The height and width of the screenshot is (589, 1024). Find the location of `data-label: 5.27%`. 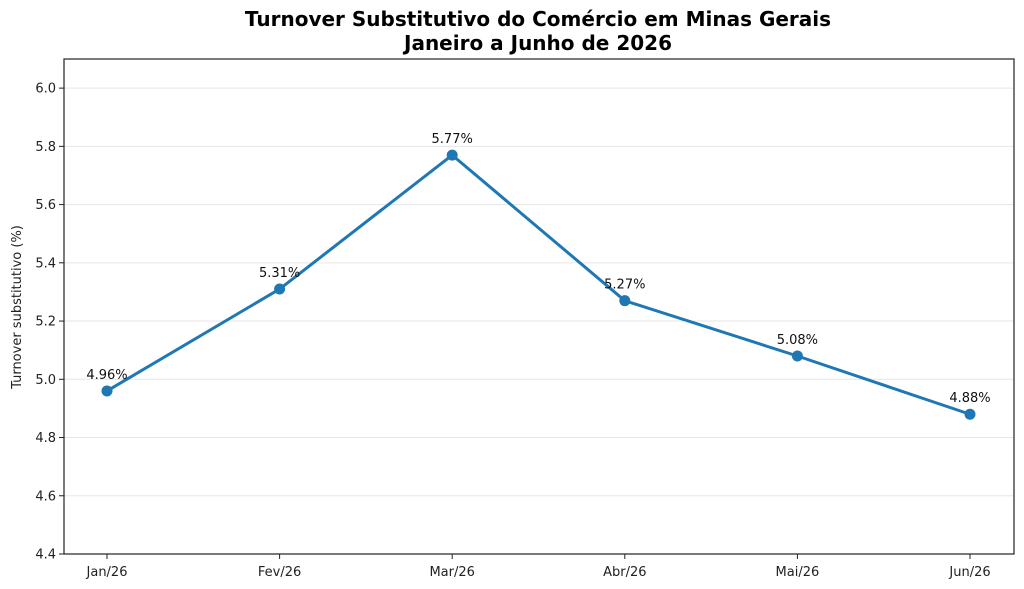

data-label: 5.27% is located at coordinates (624, 285).